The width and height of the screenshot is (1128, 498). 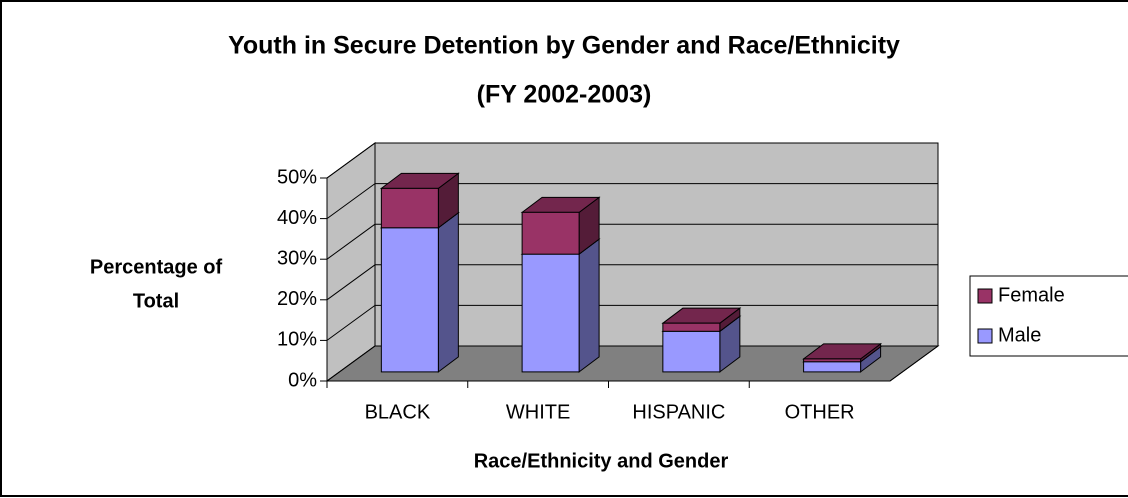 I want to click on y-tick-label: 50%, so click(x=297, y=177).